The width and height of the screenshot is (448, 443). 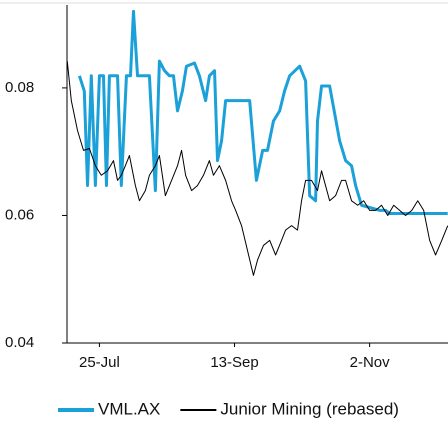 I want to click on x-tick-label: 25-Jul, so click(x=99, y=362).